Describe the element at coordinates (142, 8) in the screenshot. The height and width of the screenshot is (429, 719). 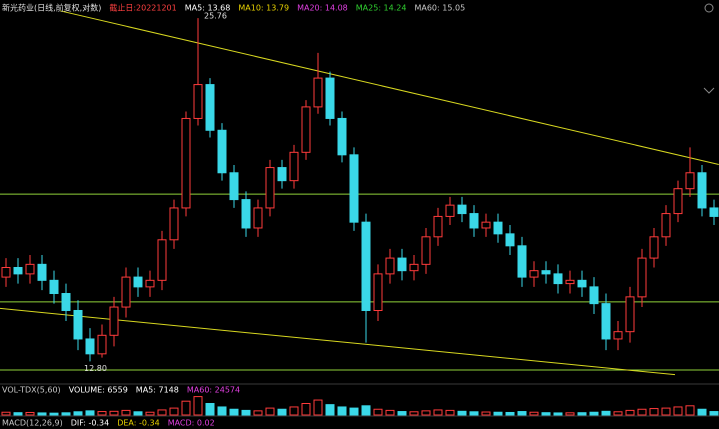
I see `legend-text: 截止日:20221201` at that location.